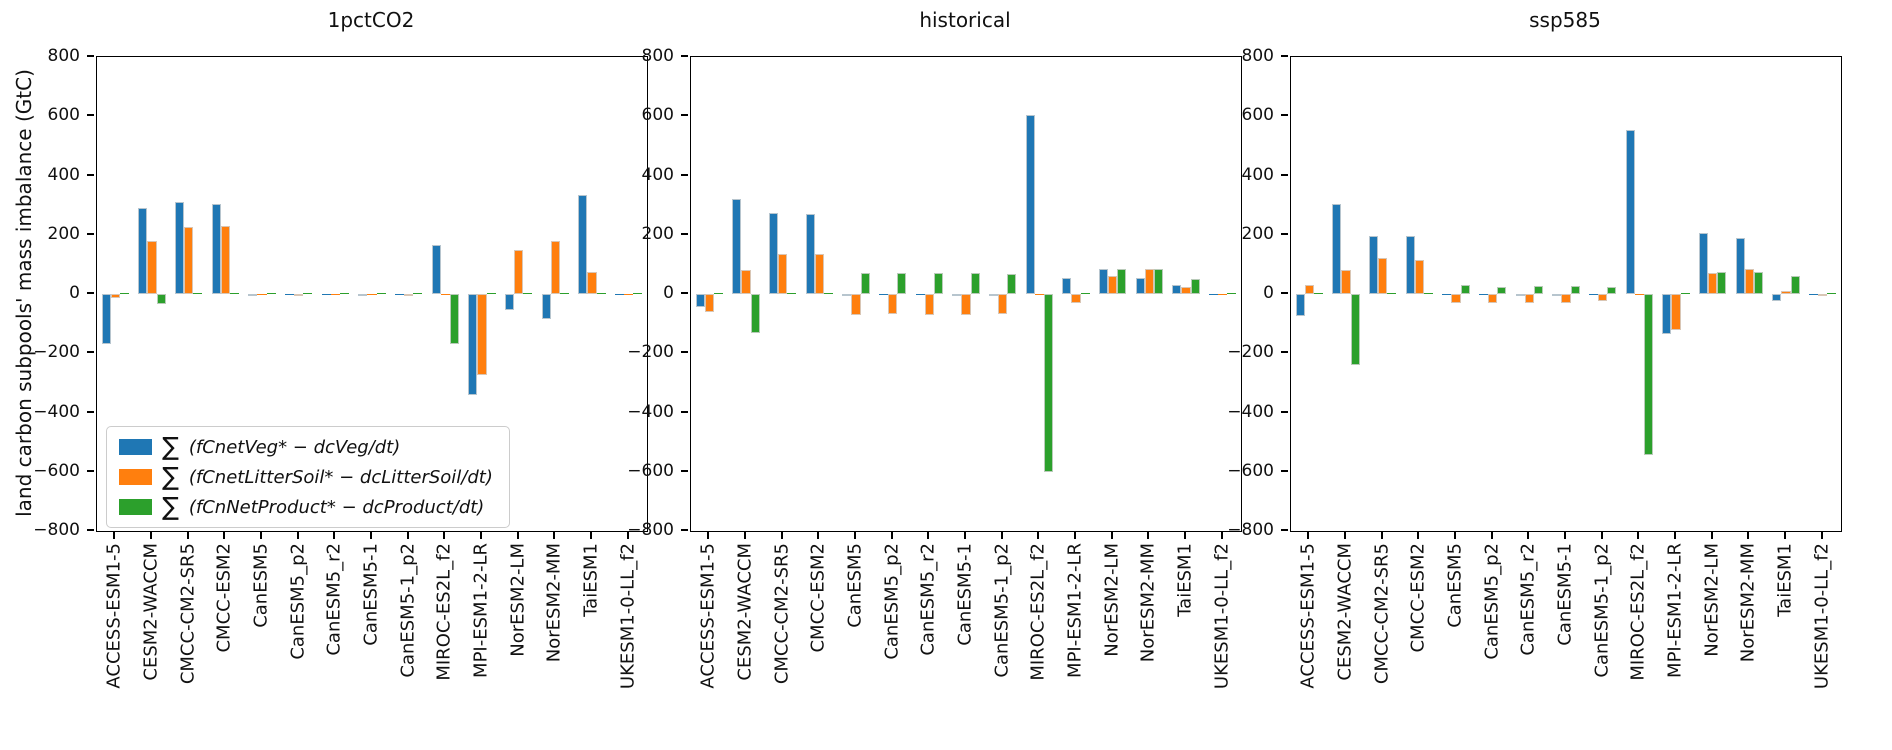  What do you see at coordinates (1318, 293) in the screenshot?
I see `bar-ACCESS-ESM1-5-s2` at bounding box center [1318, 293].